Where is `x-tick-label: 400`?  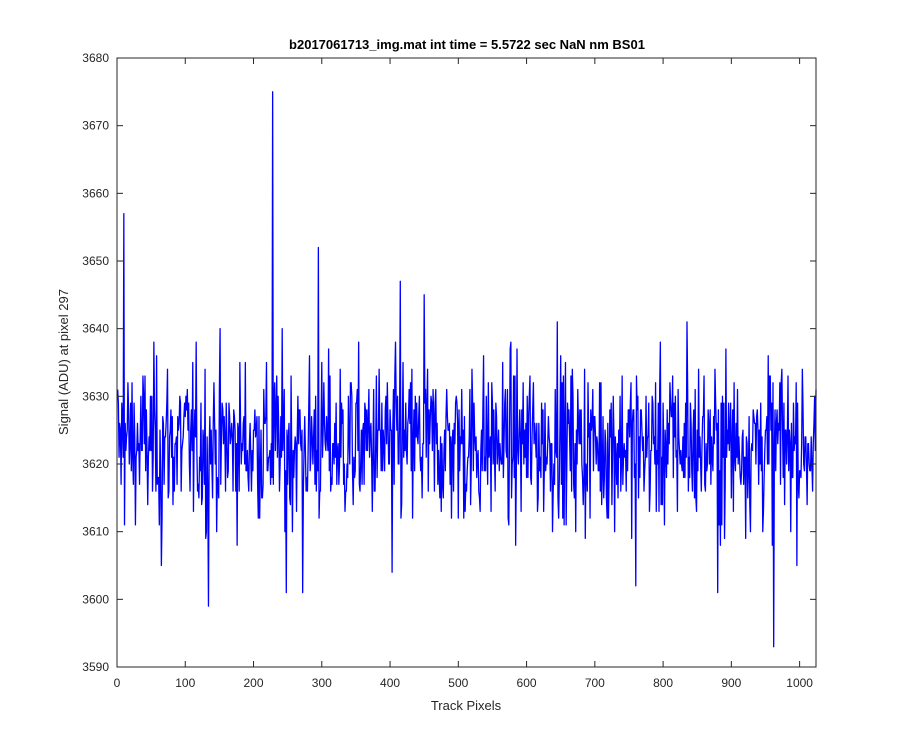 x-tick-label: 400 is located at coordinates (390, 683).